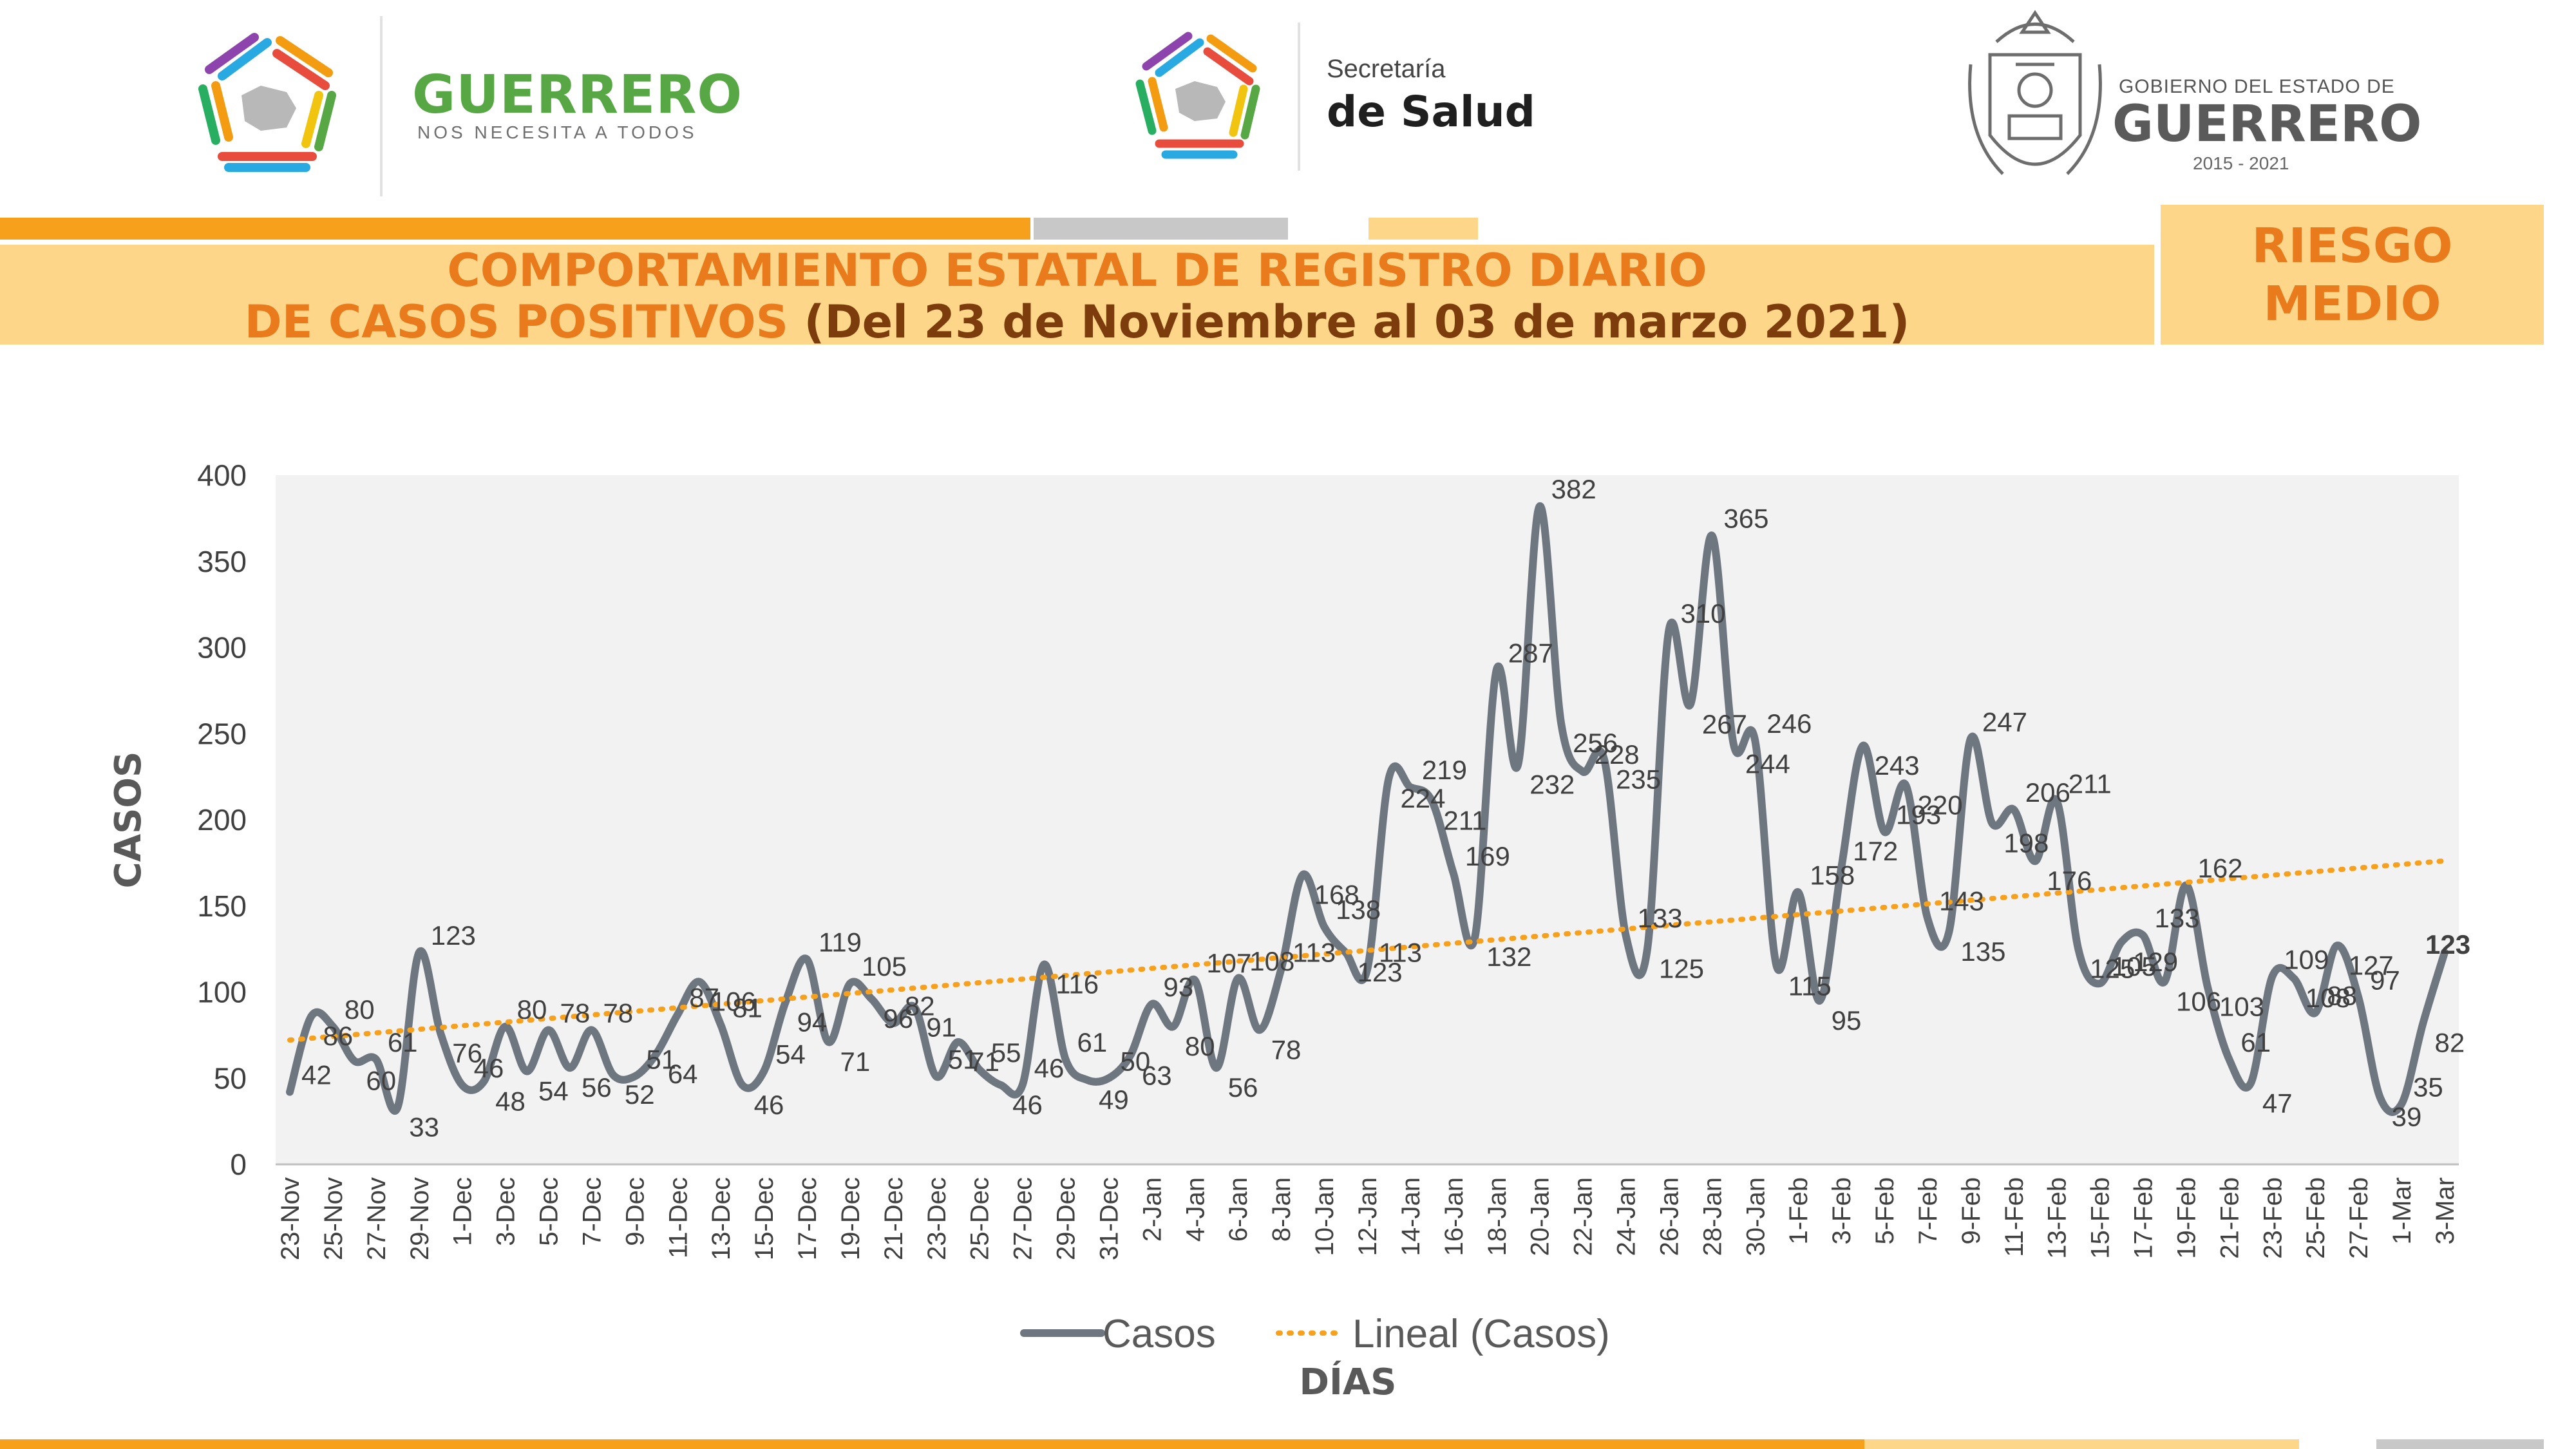  Describe the element at coordinates (2070, 881) in the screenshot. I see `data-label: 176` at that location.